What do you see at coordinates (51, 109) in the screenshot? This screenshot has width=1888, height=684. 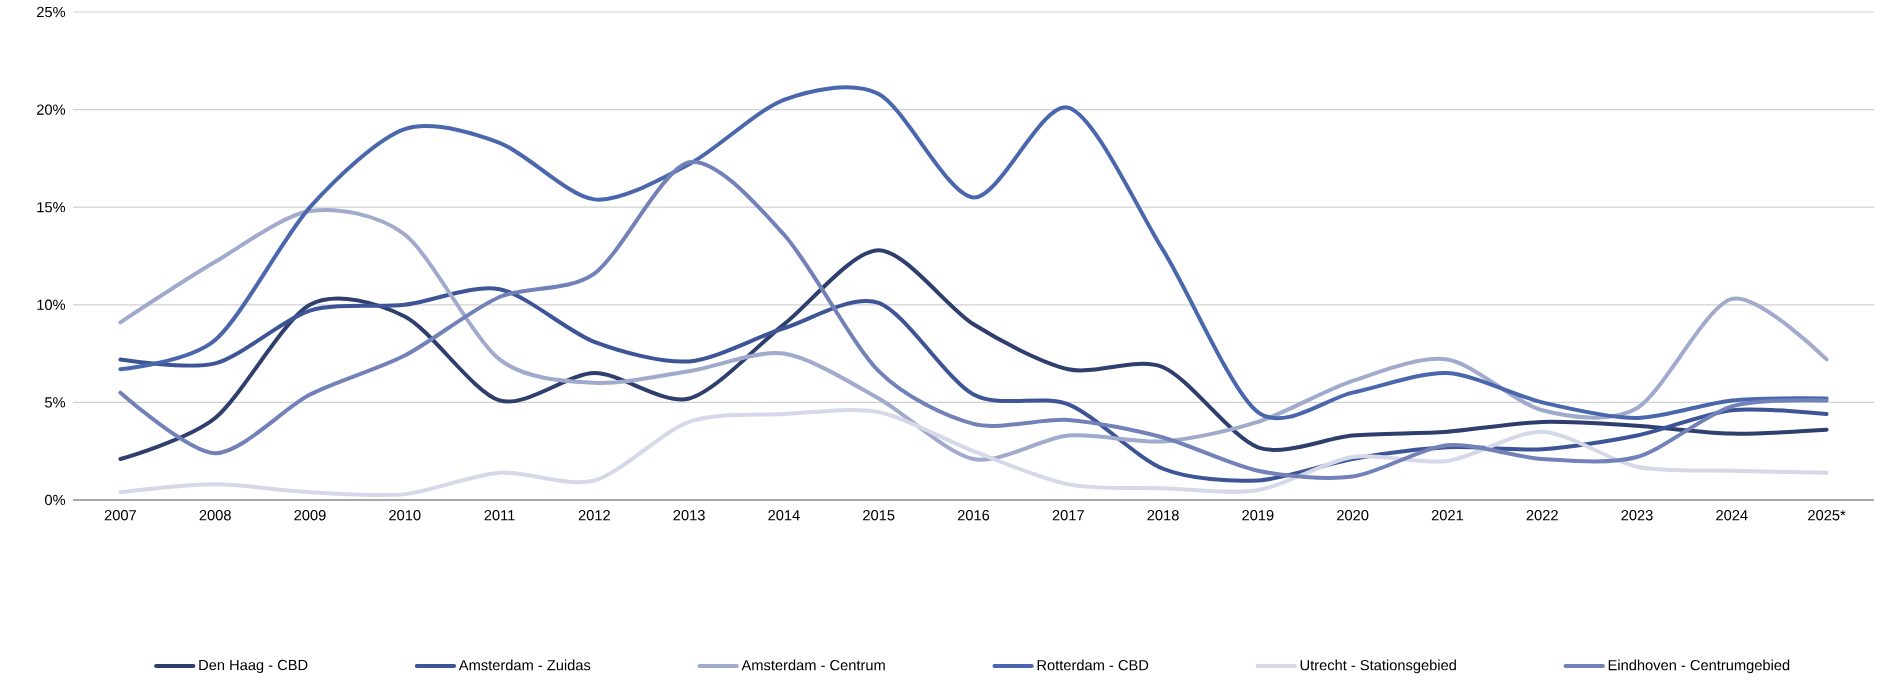 I see `y-tick-label: 20%` at bounding box center [51, 109].